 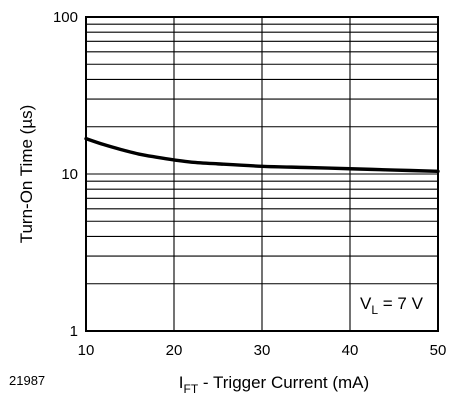 What do you see at coordinates (69, 174) in the screenshot?
I see `y-tick-label: 10` at bounding box center [69, 174].